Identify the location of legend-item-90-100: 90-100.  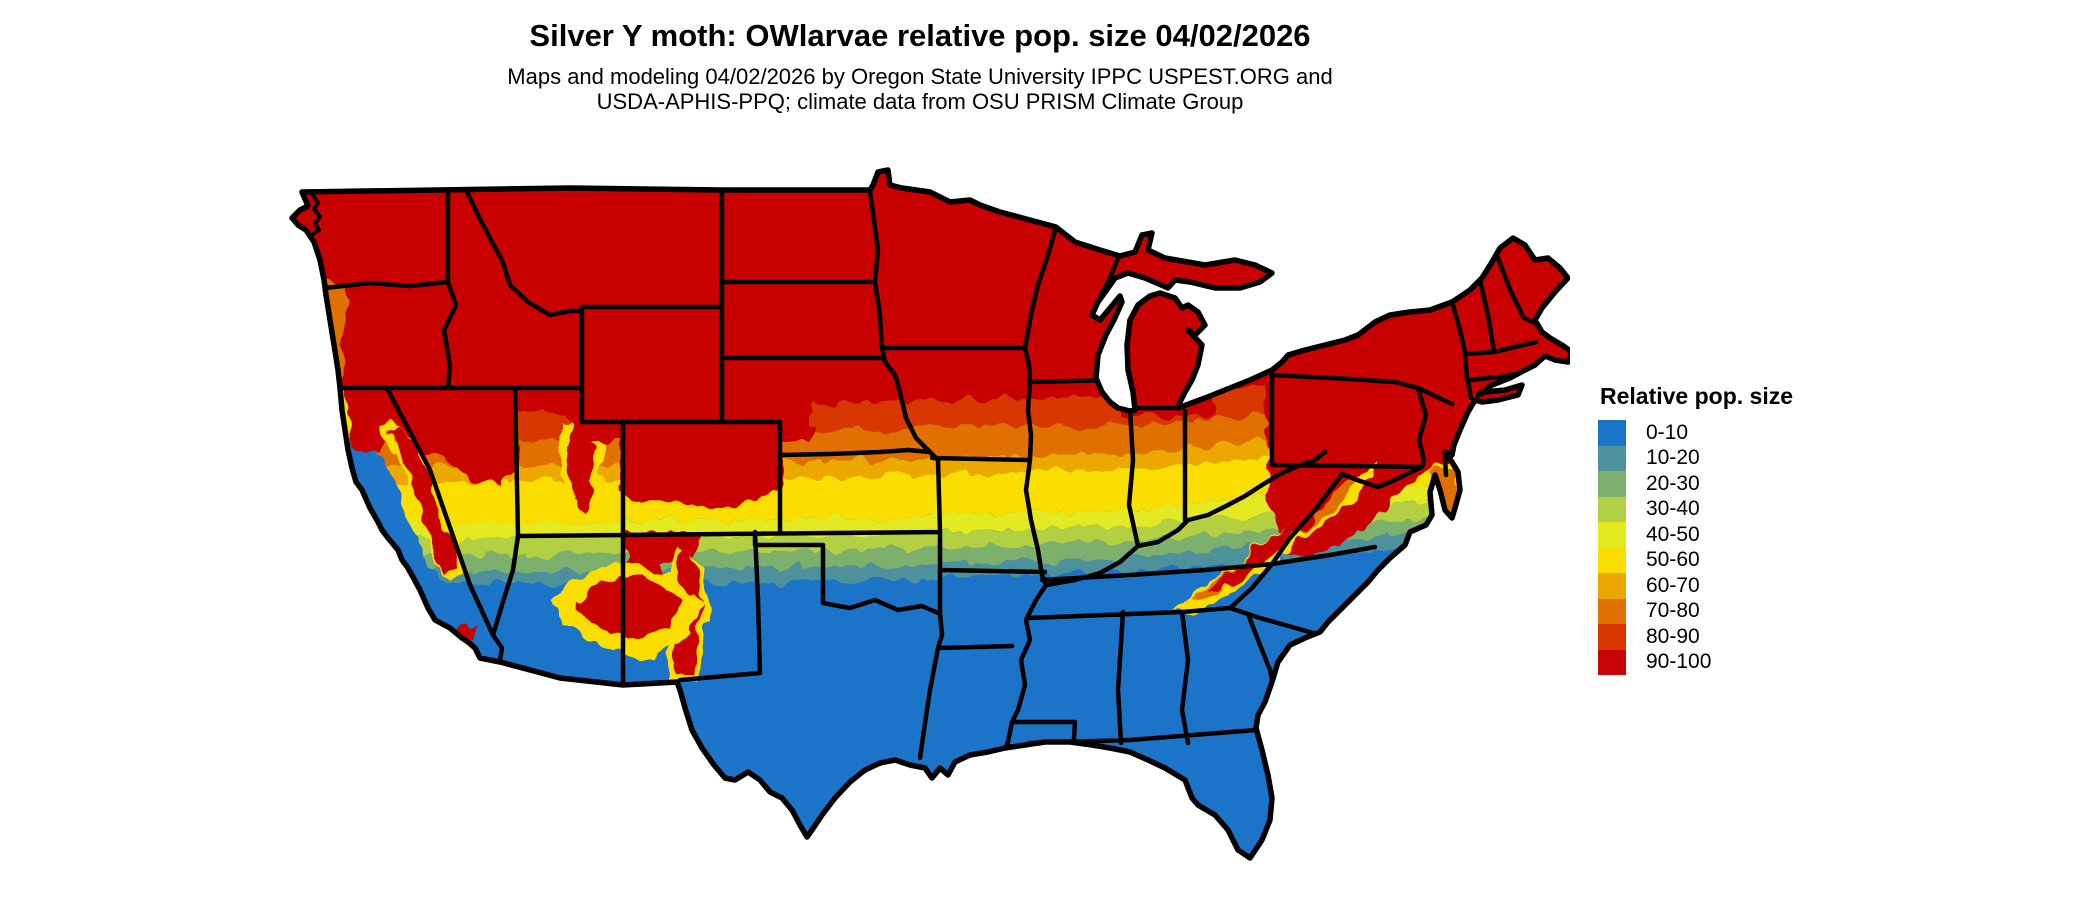
(1728, 662).